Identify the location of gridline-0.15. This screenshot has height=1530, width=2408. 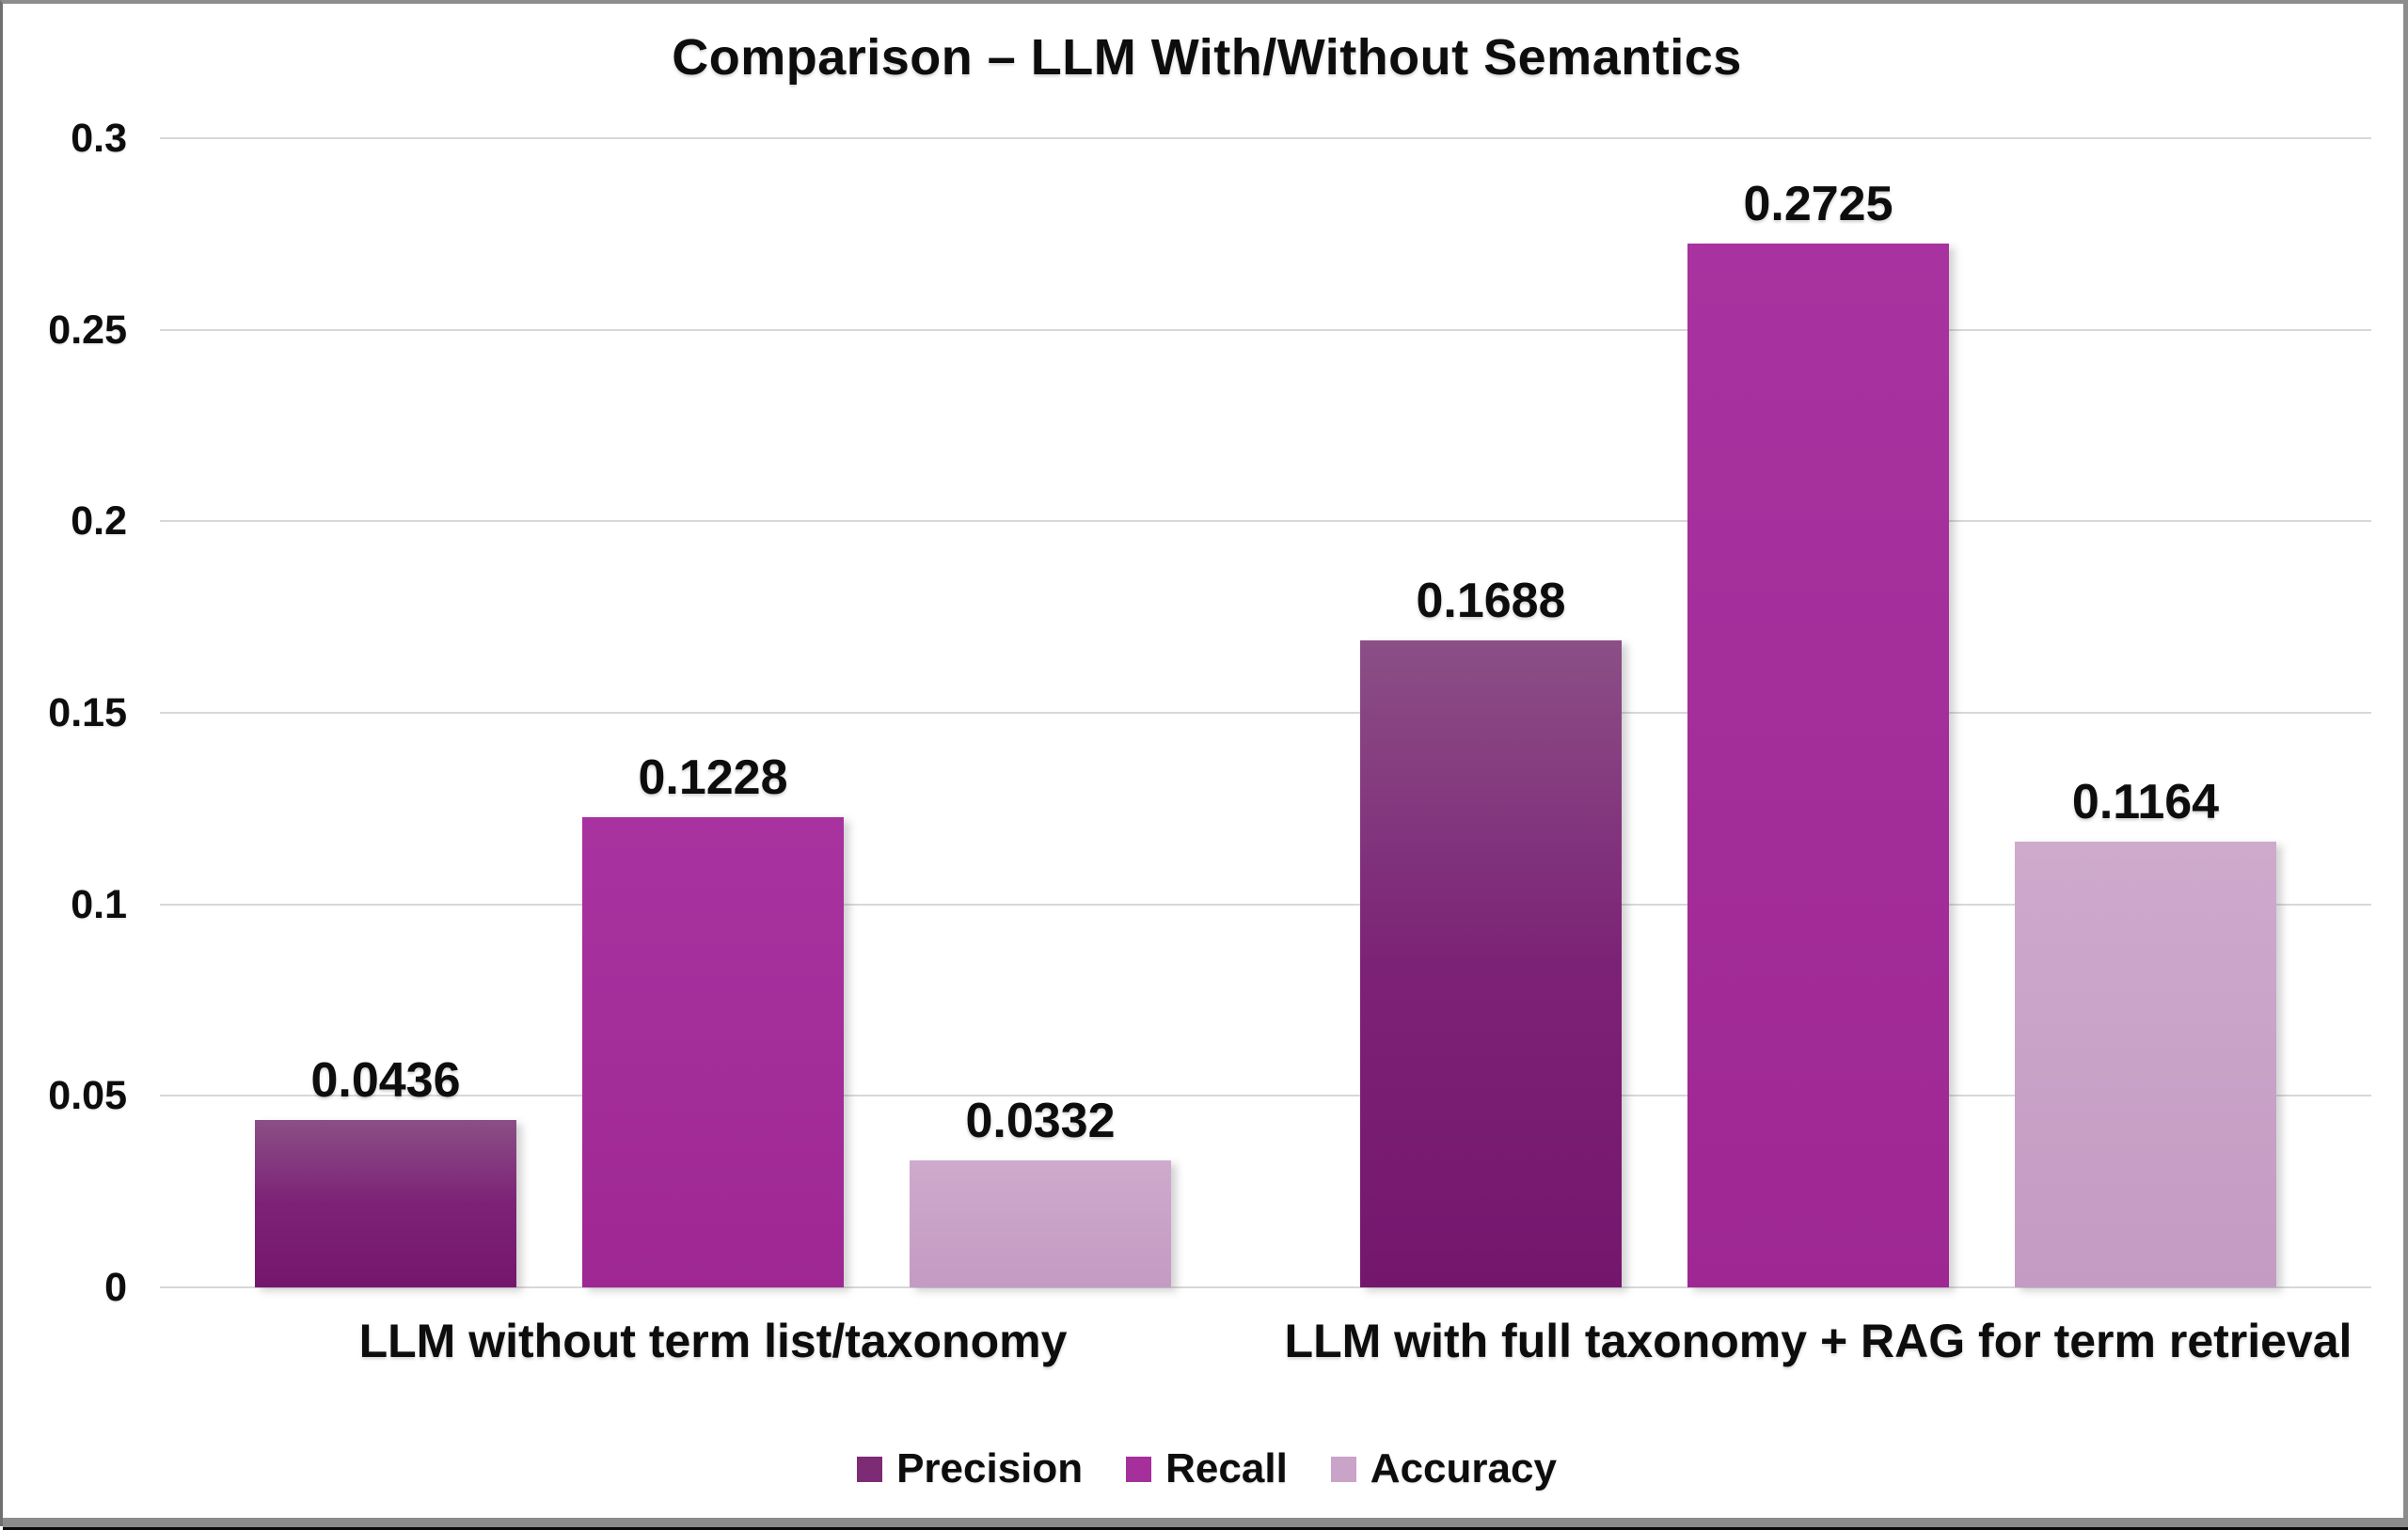
(1266, 713).